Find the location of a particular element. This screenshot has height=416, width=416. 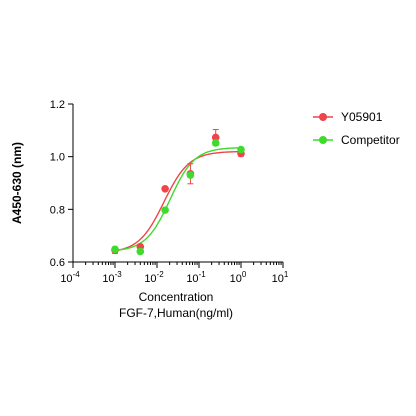

legend-item-y05901: Y05901 is located at coordinates (348, 117).